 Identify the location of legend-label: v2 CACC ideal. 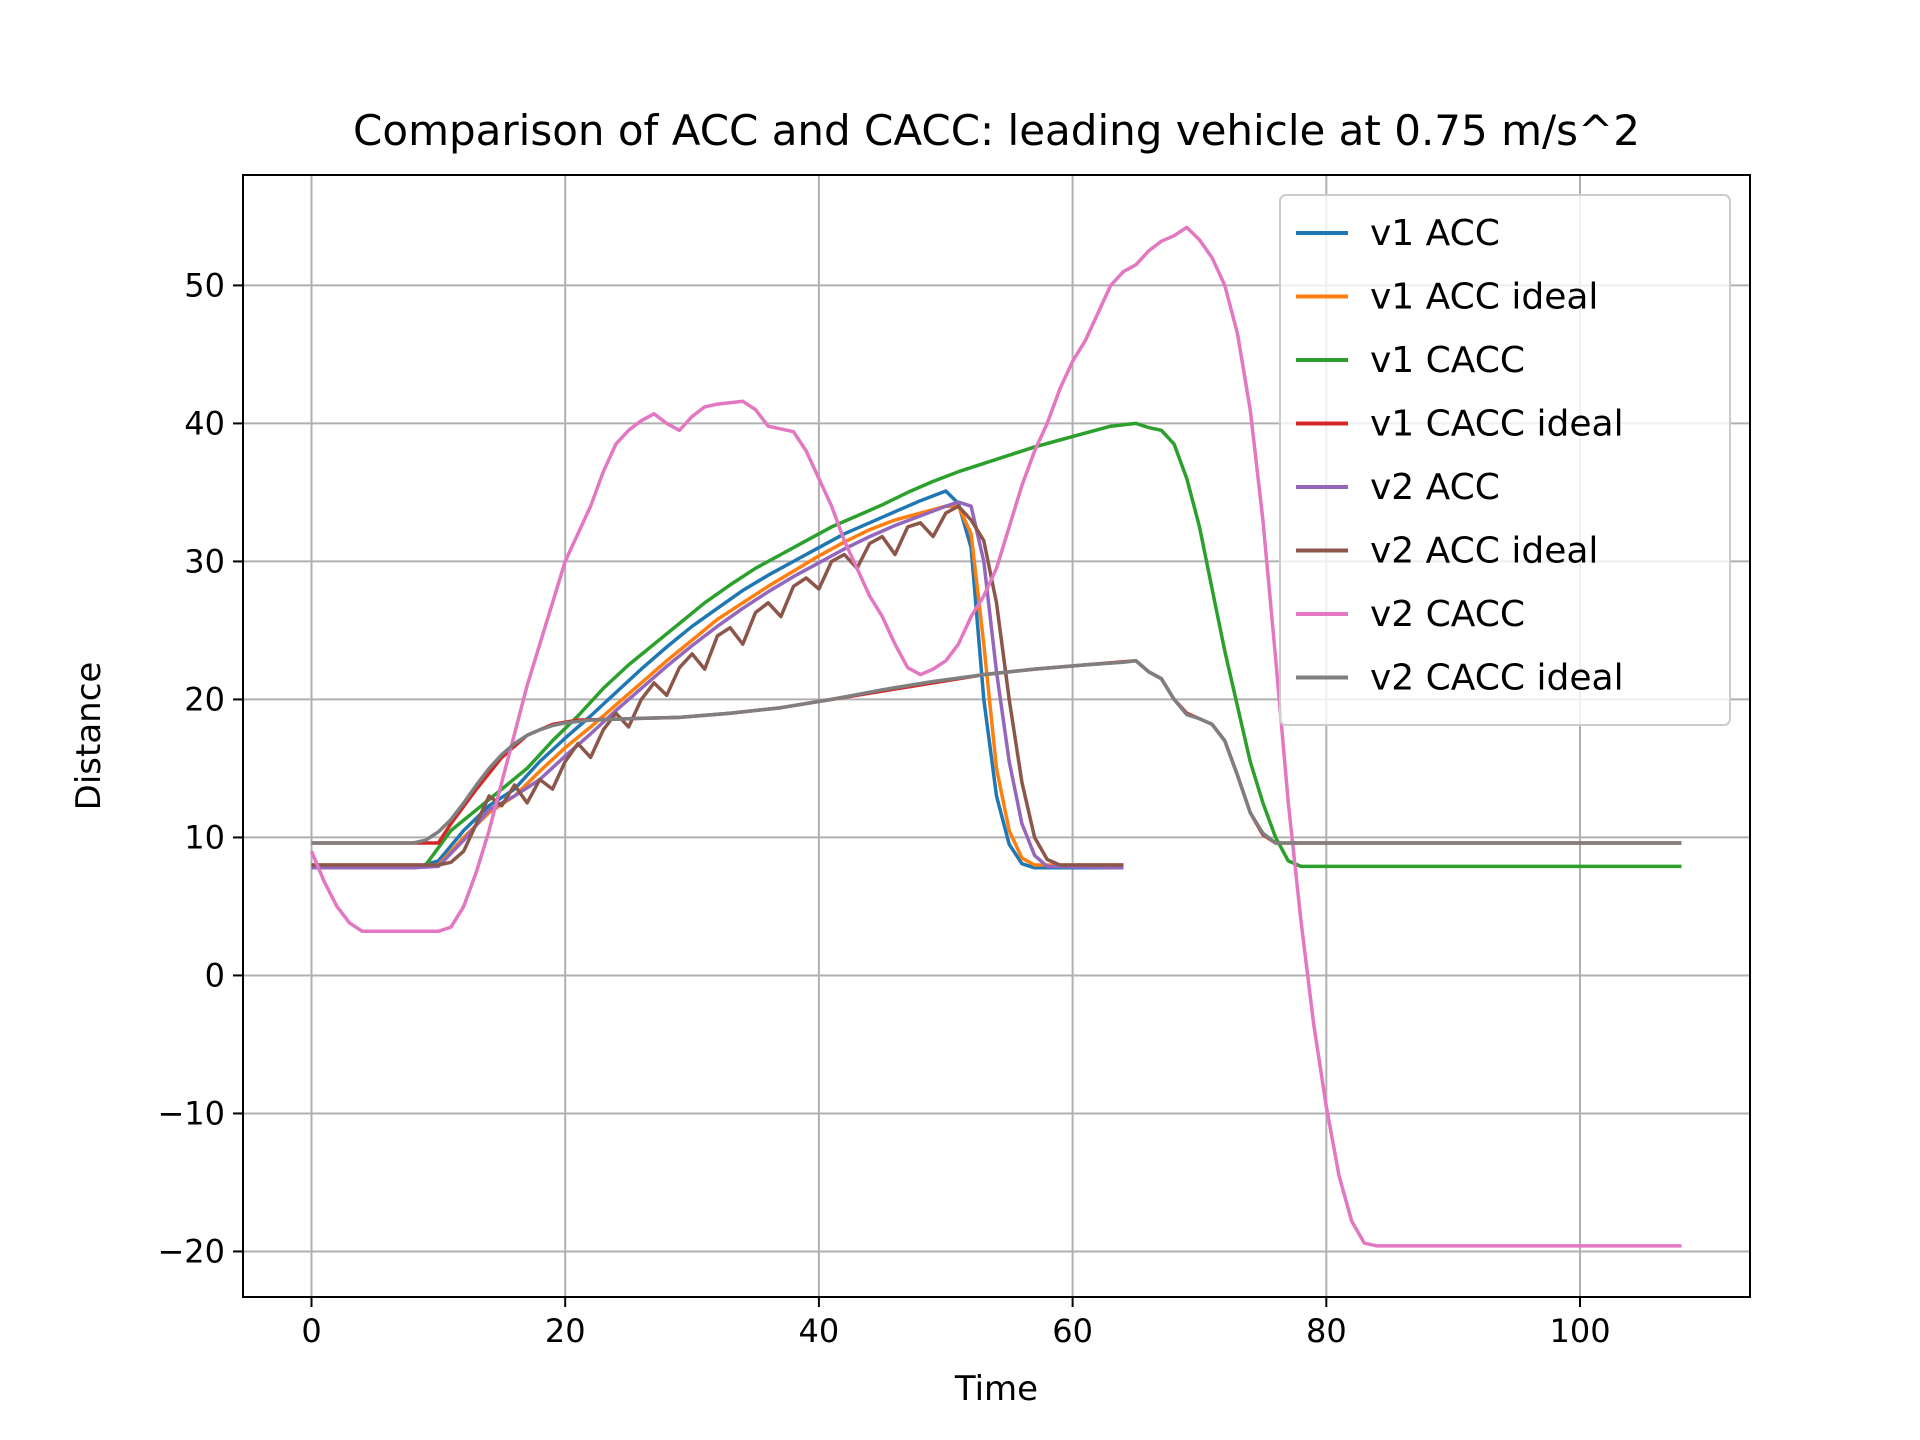
(1497, 678).